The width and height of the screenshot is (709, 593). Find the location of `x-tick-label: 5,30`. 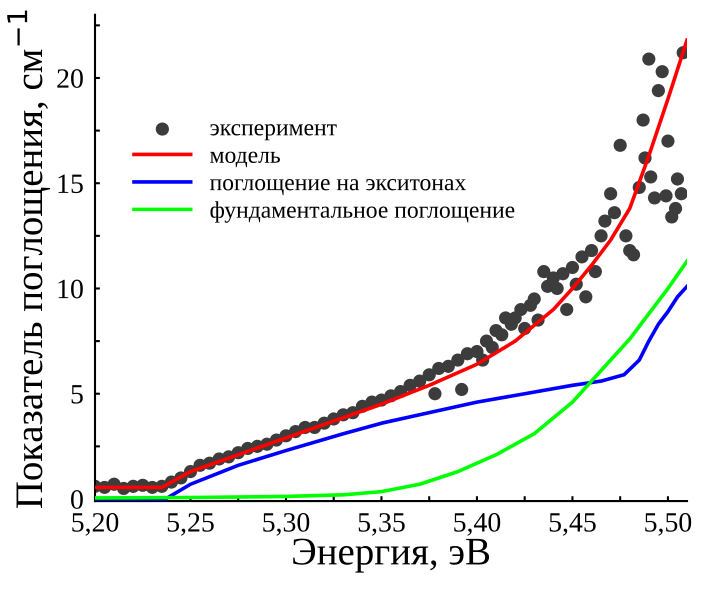

x-tick-label: 5,30 is located at coordinates (286, 524).